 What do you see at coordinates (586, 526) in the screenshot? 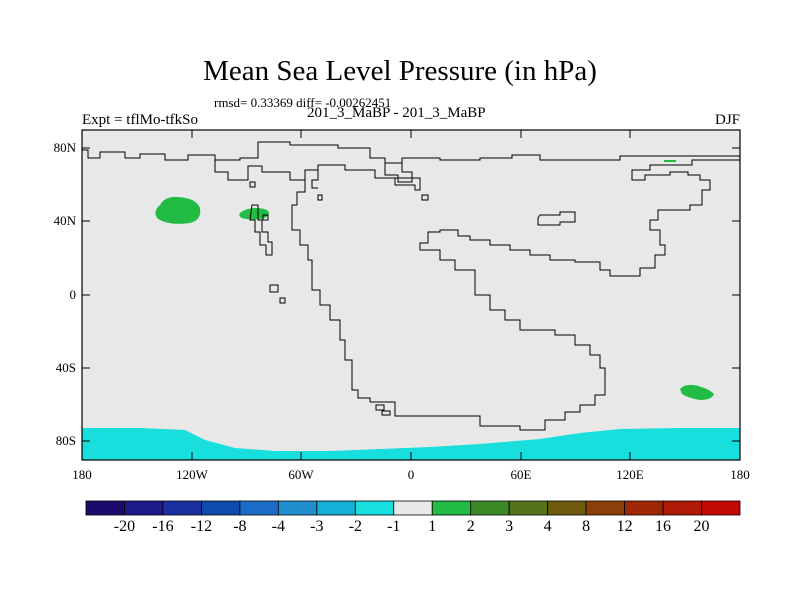
I see `colorbar-label: 8` at bounding box center [586, 526].